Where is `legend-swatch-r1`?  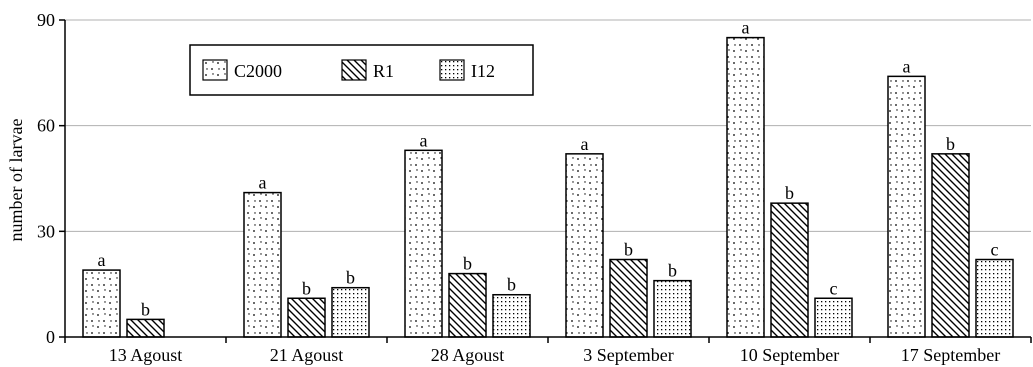 legend-swatch-r1 is located at coordinates (354, 70).